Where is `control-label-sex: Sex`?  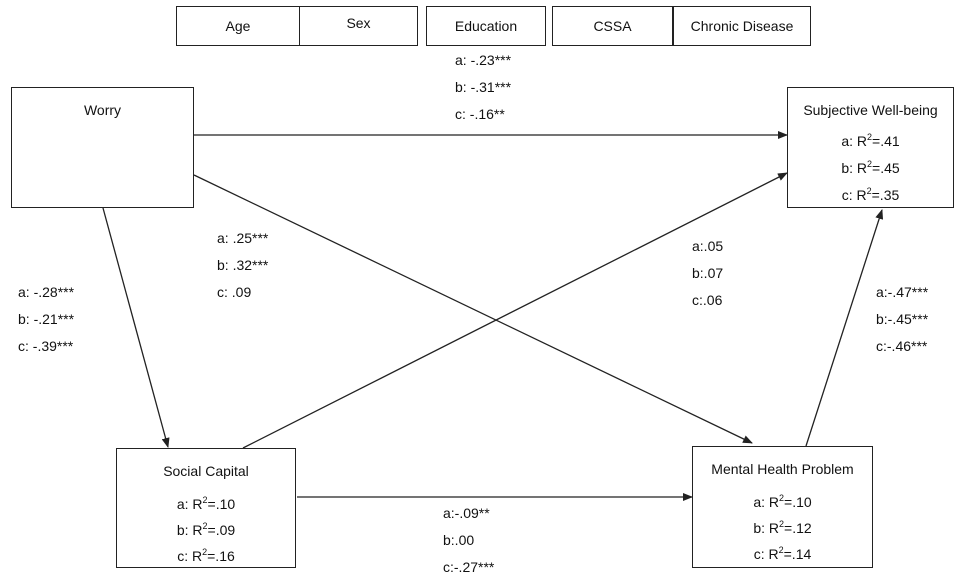
control-label-sex: Sex is located at coordinates (358, 23).